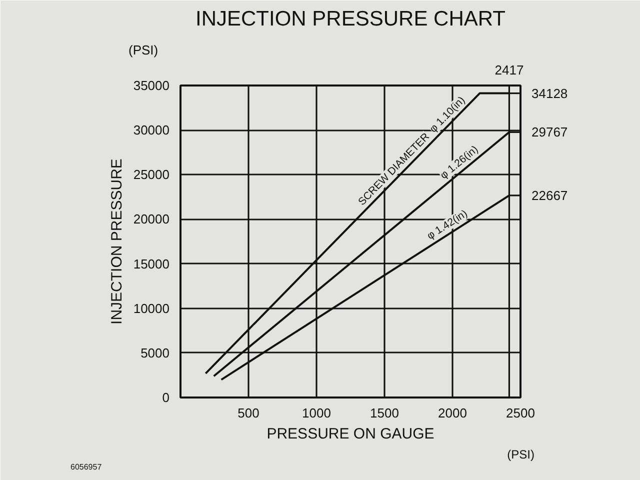 This screenshot has width=640, height=480. What do you see at coordinates (151, 85) in the screenshot?
I see `y-tick-label: 35000` at bounding box center [151, 85].